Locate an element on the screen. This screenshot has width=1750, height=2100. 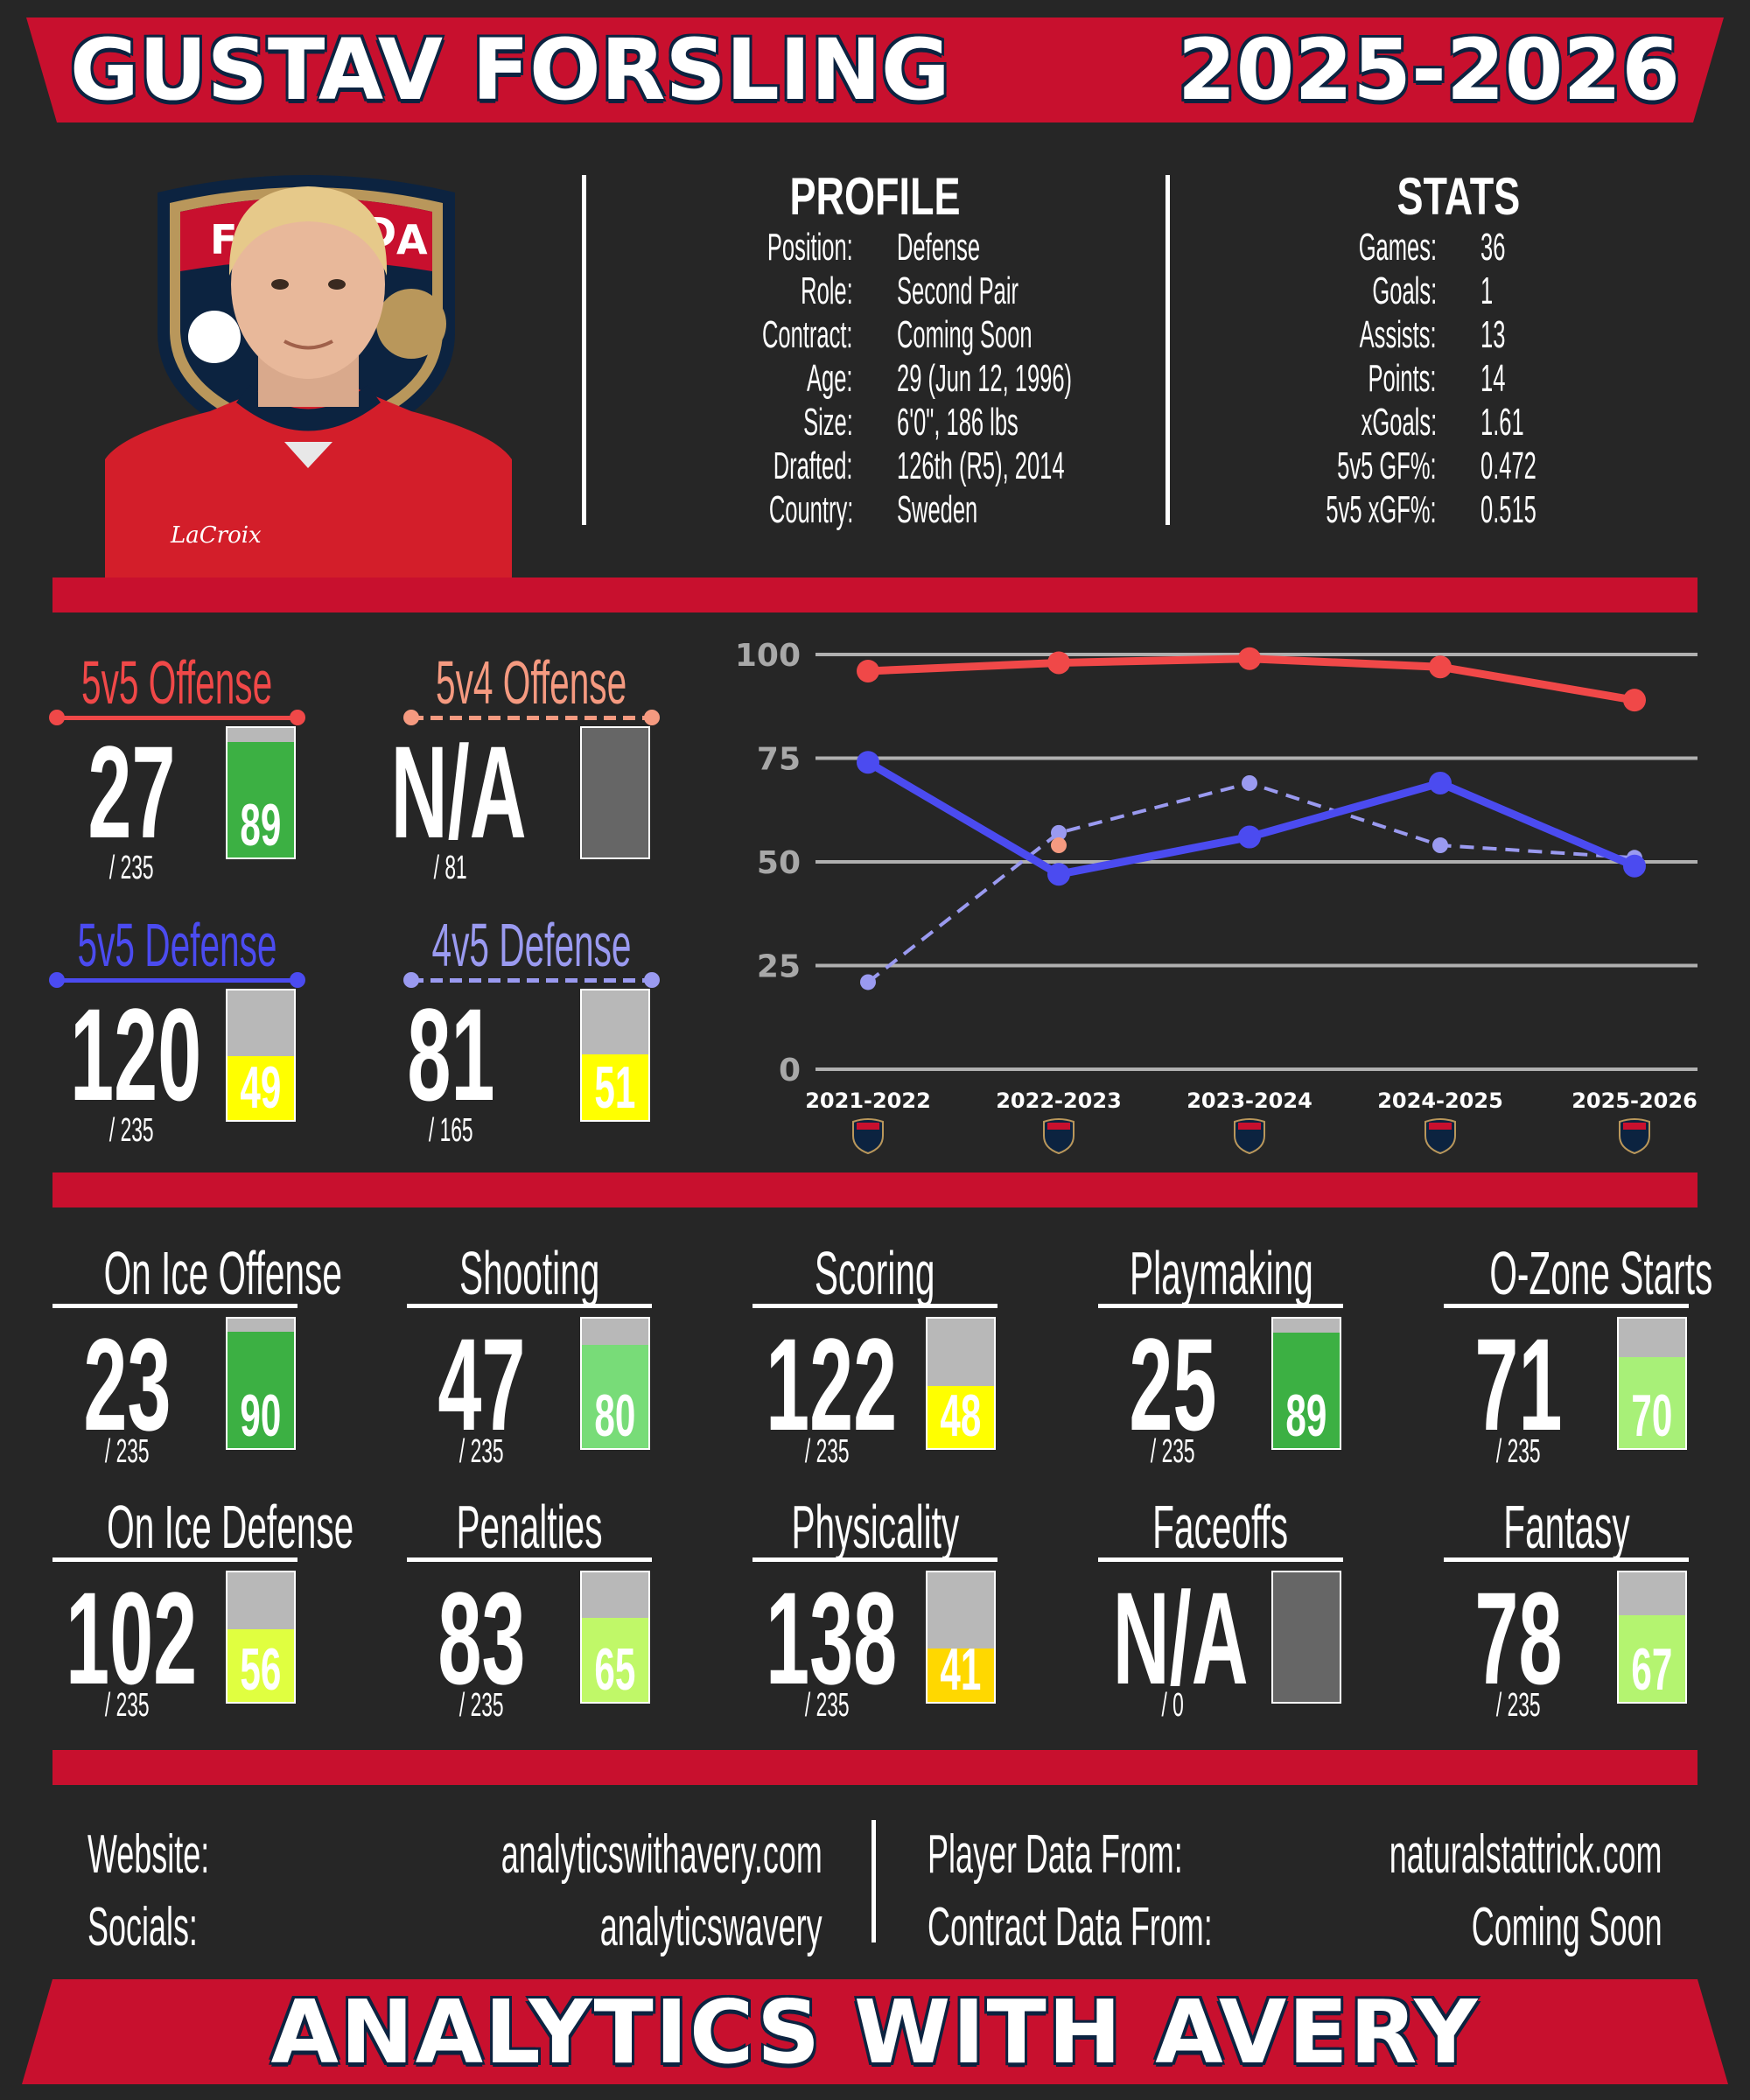
player-data-label: Player Data From: is located at coordinates (1055, 1854).